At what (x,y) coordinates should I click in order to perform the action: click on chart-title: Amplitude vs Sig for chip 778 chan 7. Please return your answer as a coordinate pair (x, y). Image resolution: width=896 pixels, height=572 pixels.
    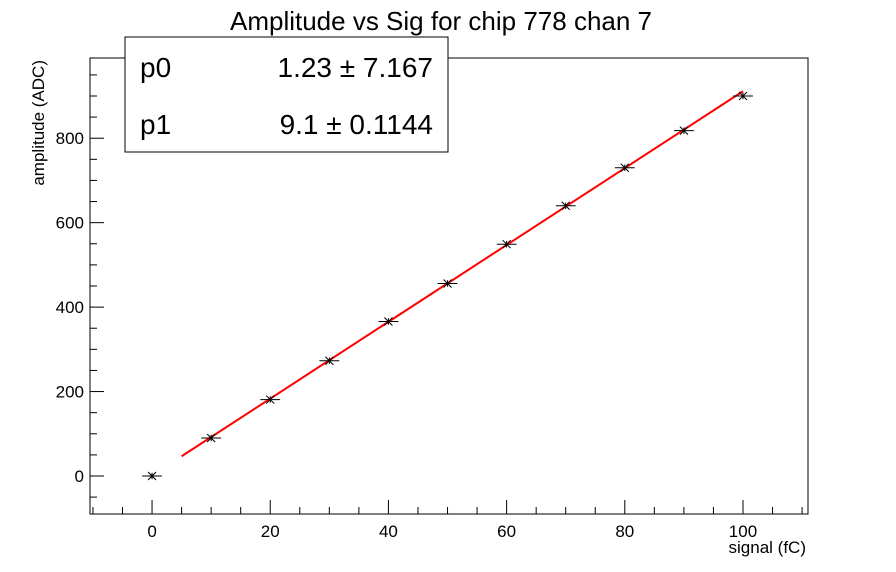
    Looking at the image, I should click on (441, 21).